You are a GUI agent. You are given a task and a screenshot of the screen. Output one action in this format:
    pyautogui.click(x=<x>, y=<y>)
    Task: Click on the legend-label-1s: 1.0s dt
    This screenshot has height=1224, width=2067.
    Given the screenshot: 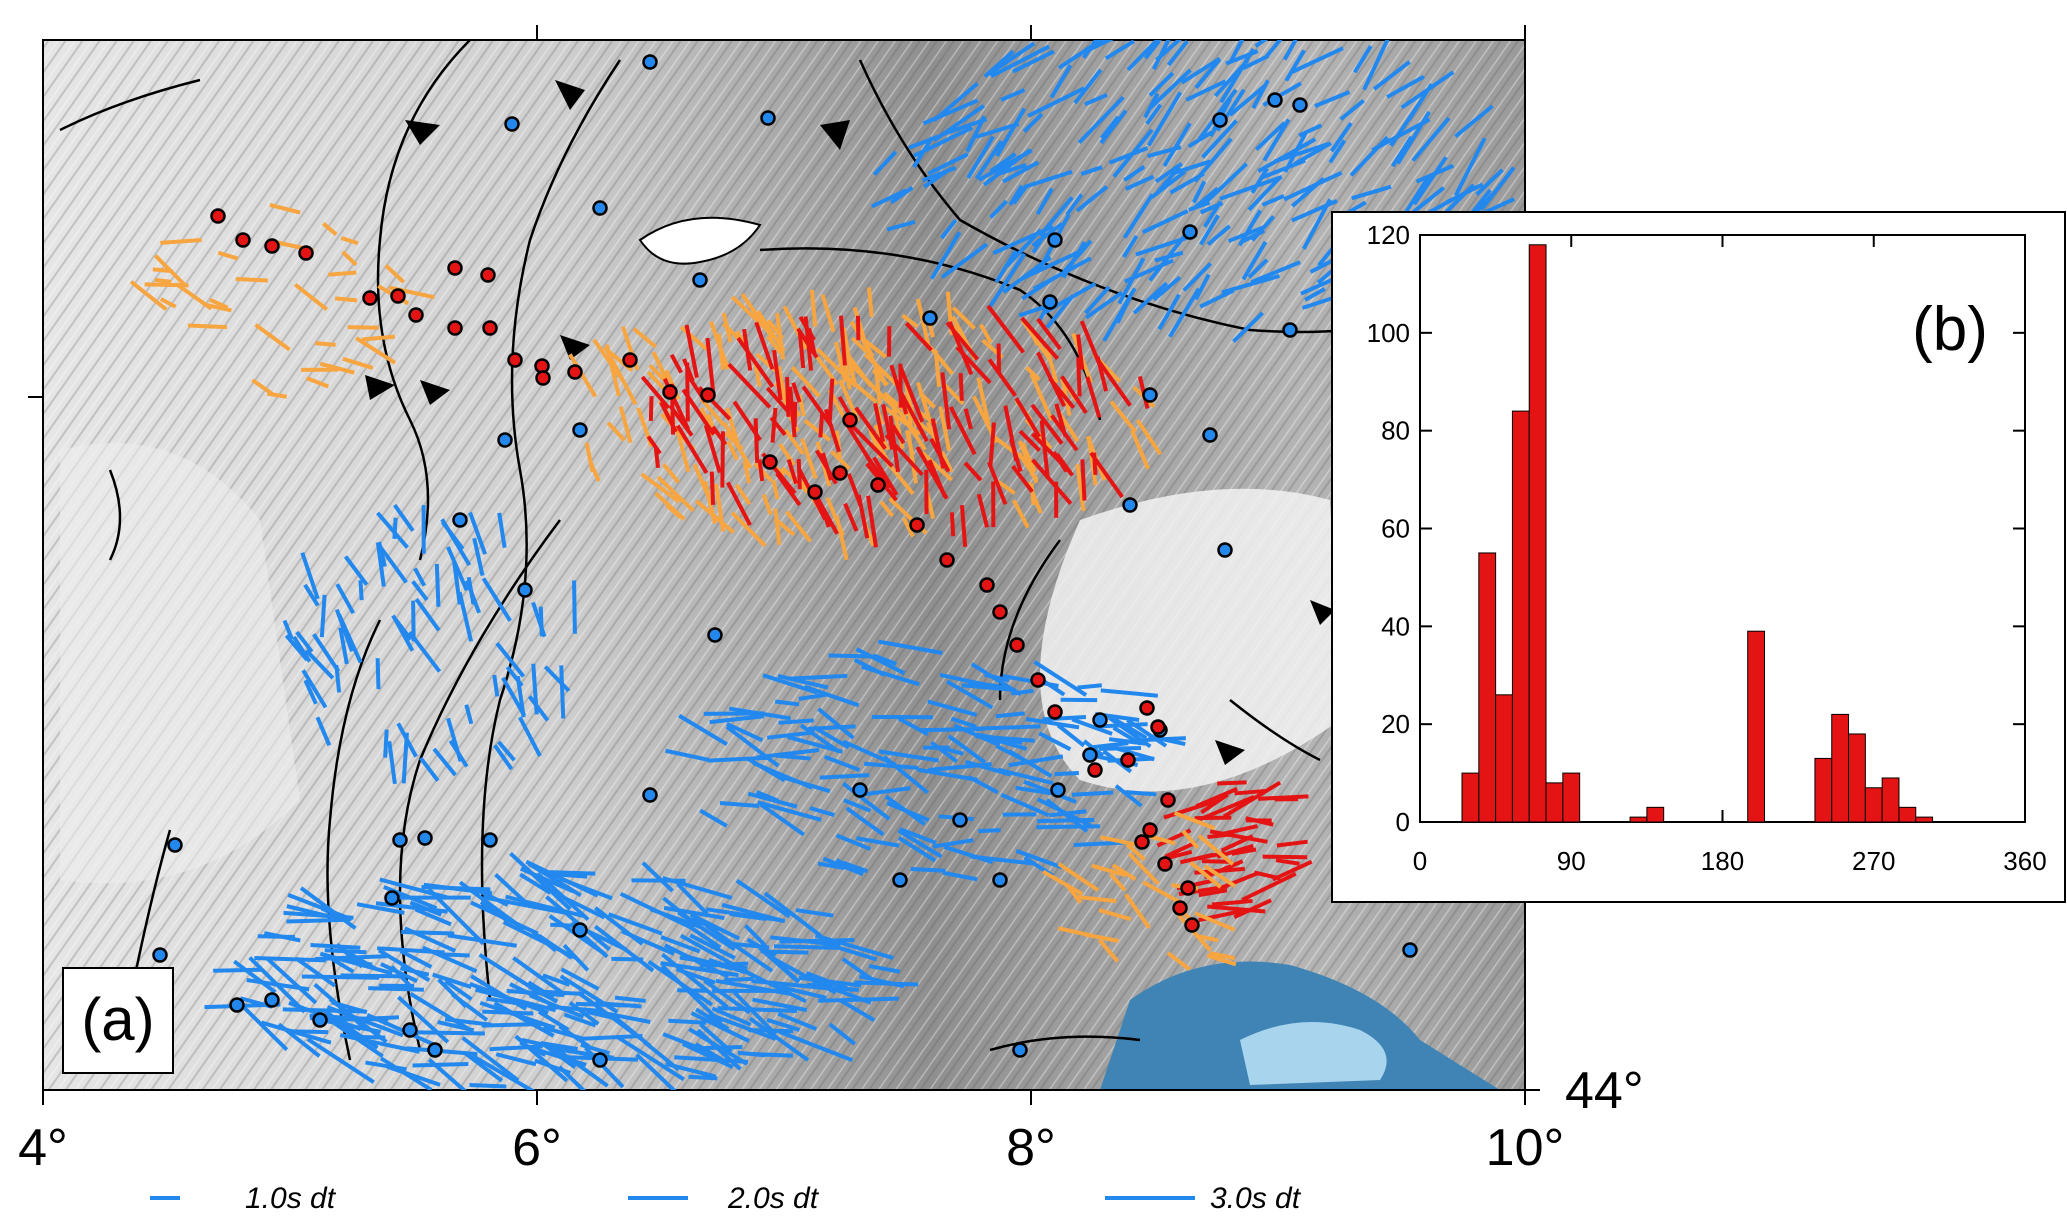 What is the action you would take?
    pyautogui.click(x=291, y=1198)
    